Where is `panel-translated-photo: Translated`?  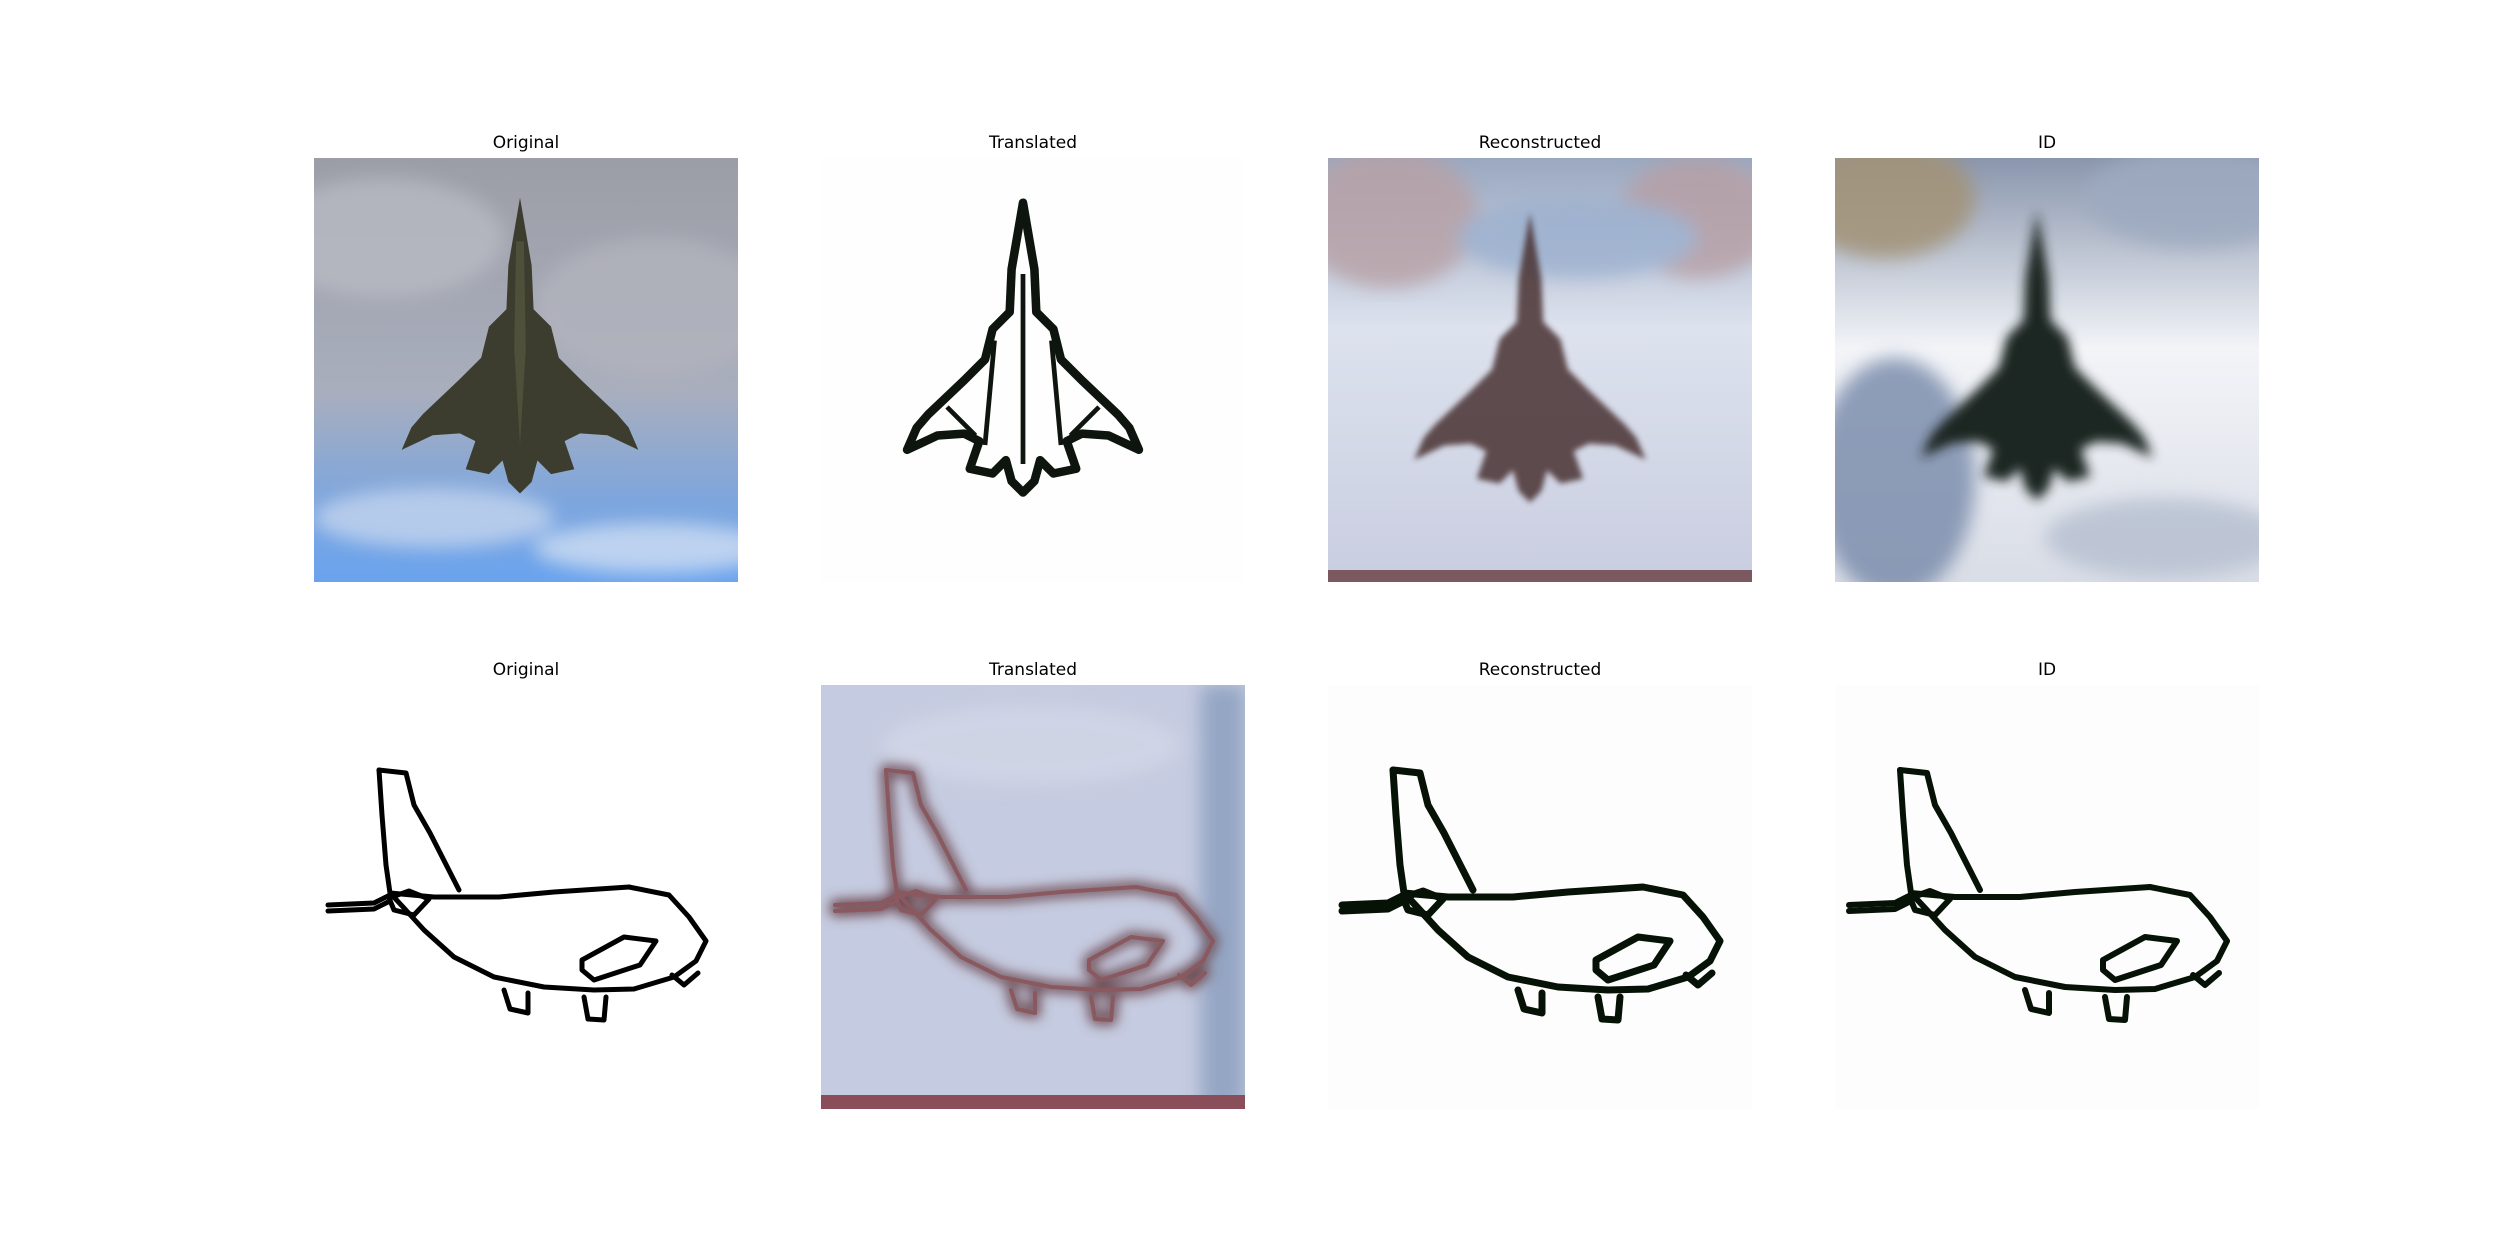 panel-translated-photo: Translated is located at coordinates (1033, 884).